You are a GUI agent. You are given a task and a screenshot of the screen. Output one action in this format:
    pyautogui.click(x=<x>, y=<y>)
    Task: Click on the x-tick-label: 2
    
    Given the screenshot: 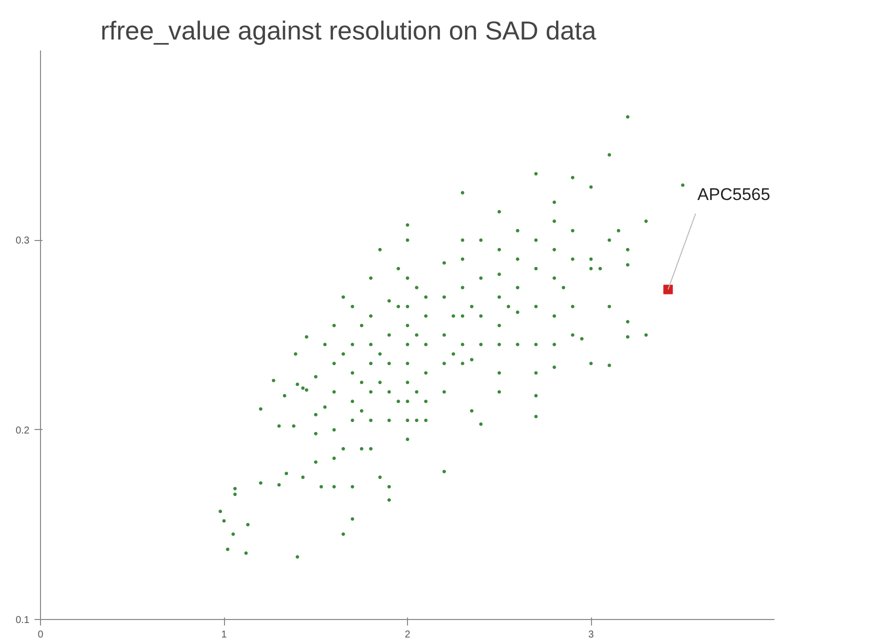 What is the action you would take?
    pyautogui.click(x=407, y=635)
    